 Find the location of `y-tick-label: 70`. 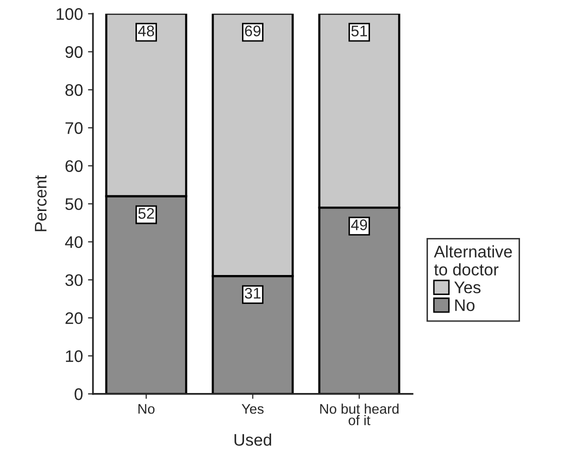

y-tick-label: 70 is located at coordinates (74, 128).